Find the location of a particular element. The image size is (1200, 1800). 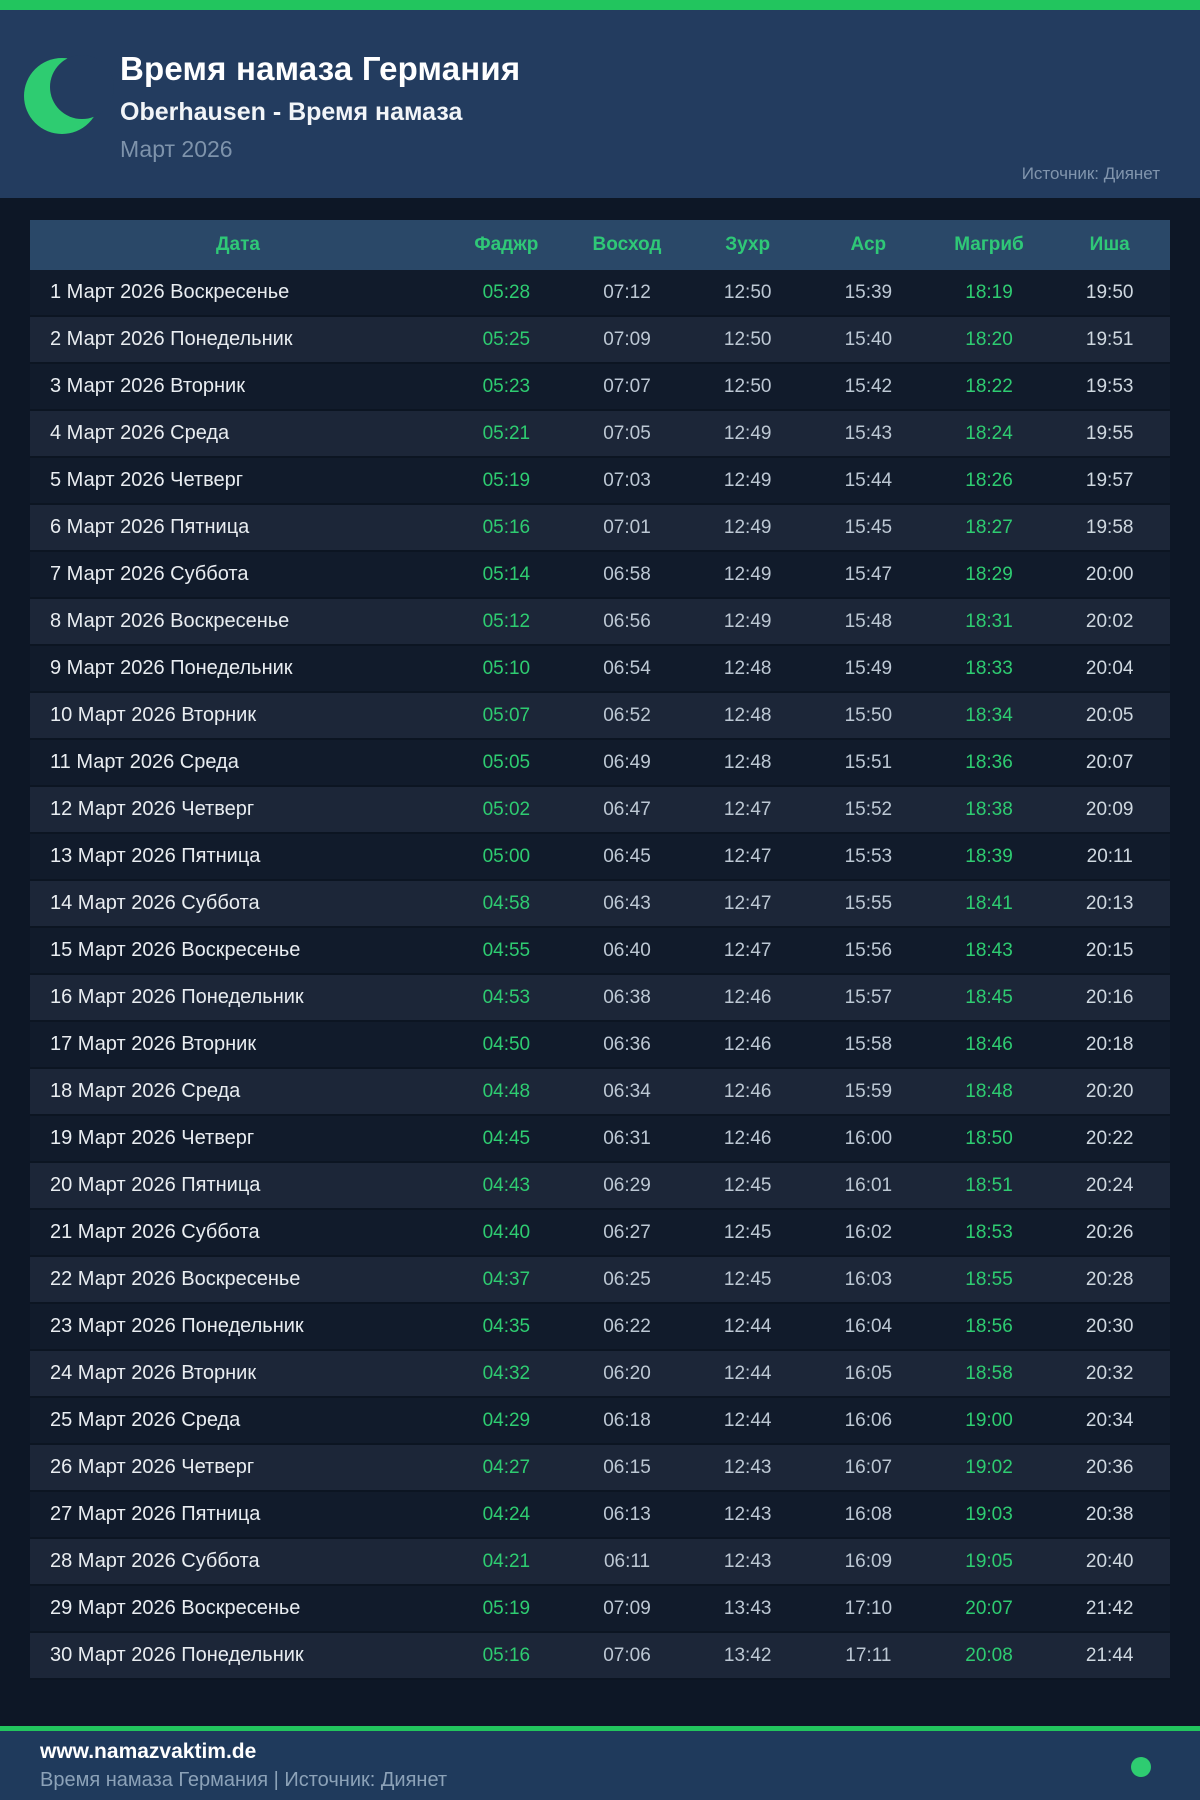

cell-fajr: 05:05 is located at coordinates (506, 762).